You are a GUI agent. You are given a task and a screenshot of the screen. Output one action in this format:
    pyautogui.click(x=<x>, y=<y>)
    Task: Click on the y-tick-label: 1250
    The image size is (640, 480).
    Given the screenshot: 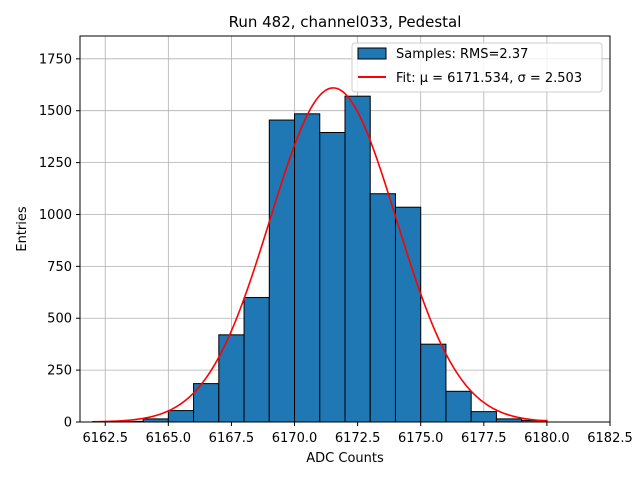 What is the action you would take?
    pyautogui.click(x=55, y=163)
    